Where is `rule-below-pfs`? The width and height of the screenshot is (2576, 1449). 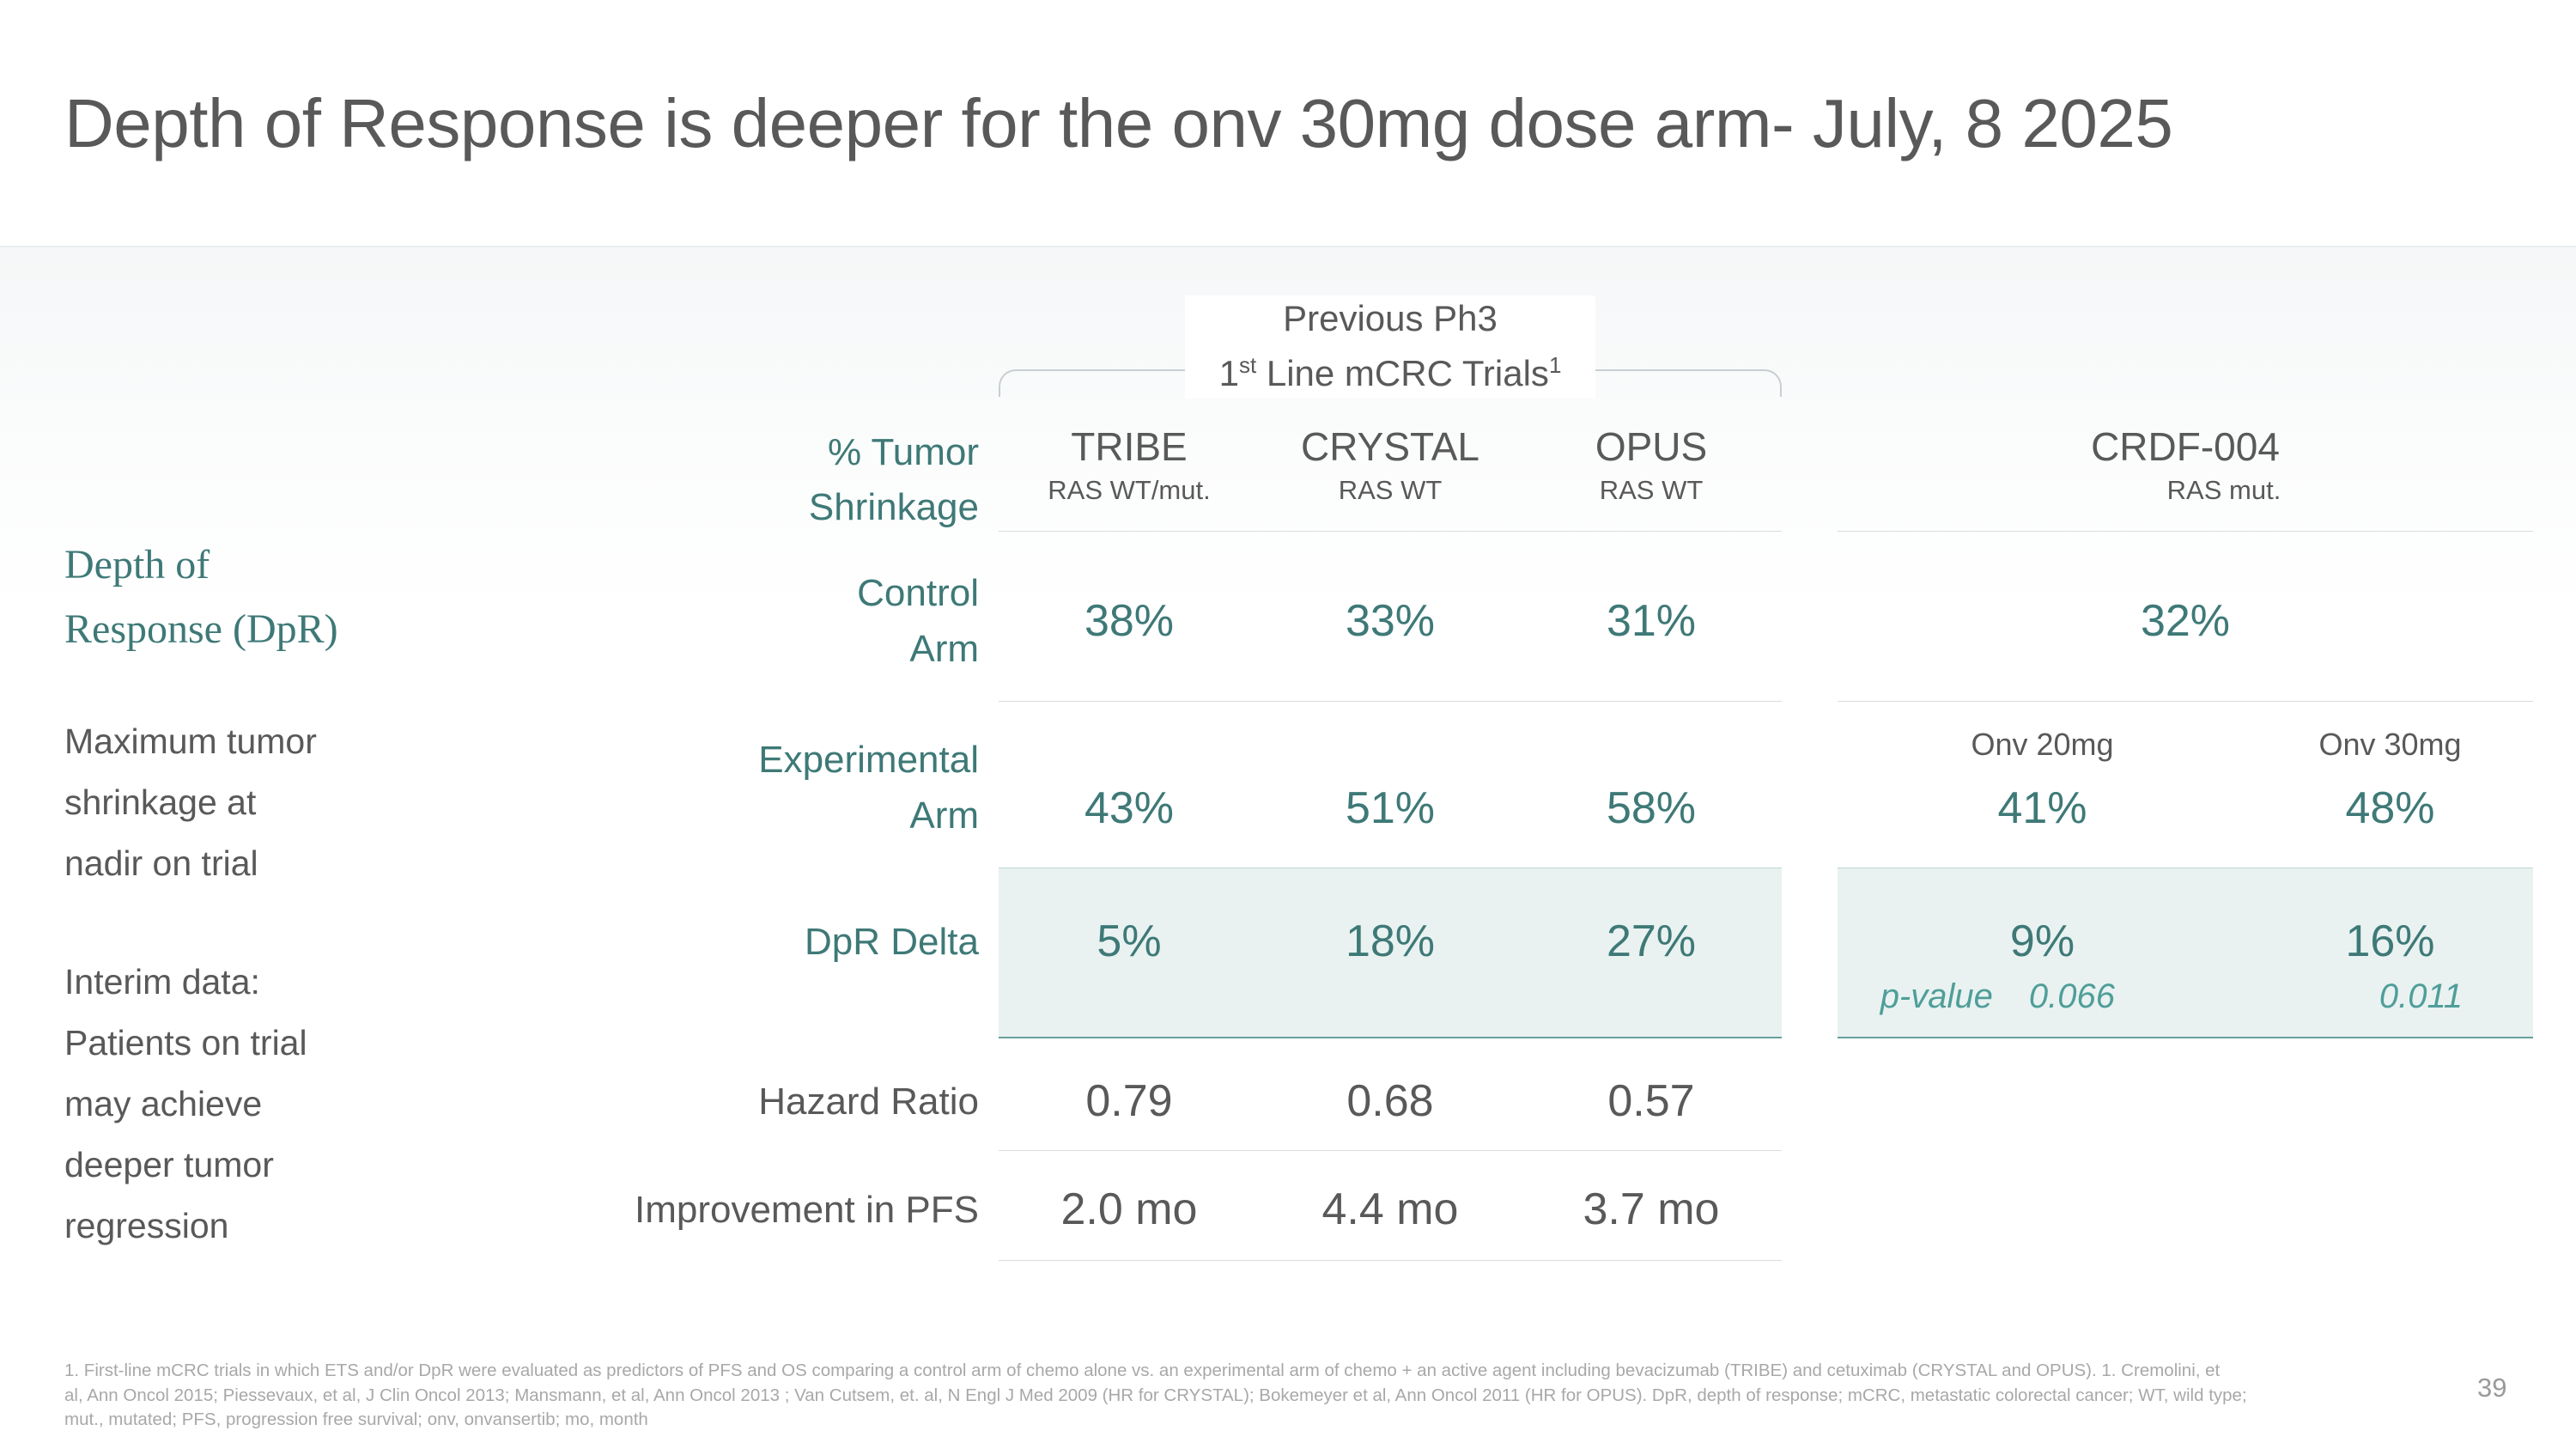
rule-below-pfs is located at coordinates (1390, 1260).